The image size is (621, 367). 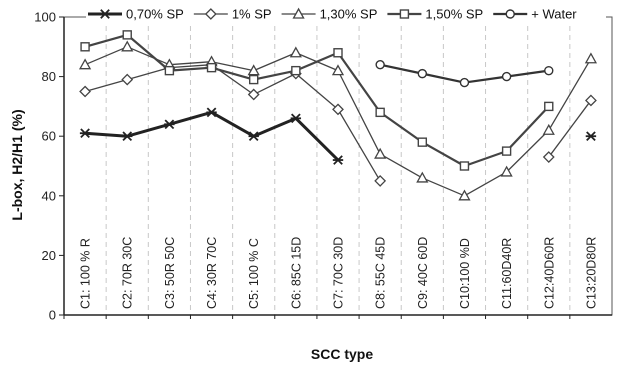 I want to click on series-line, so click(x=570, y=129).